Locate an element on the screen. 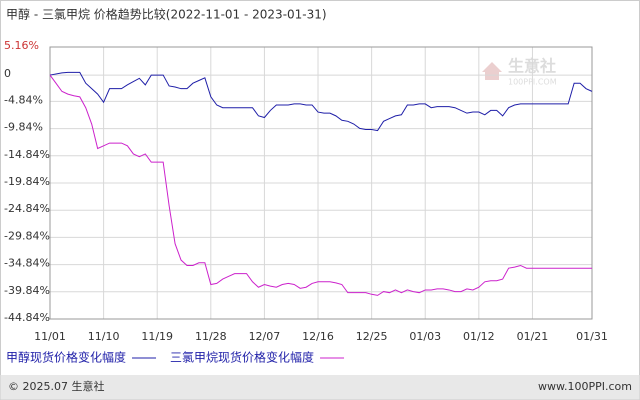 Image resolution: width=640 pixels, height=400 pixels. y-tick-label: -39.84% is located at coordinates (27, 290).